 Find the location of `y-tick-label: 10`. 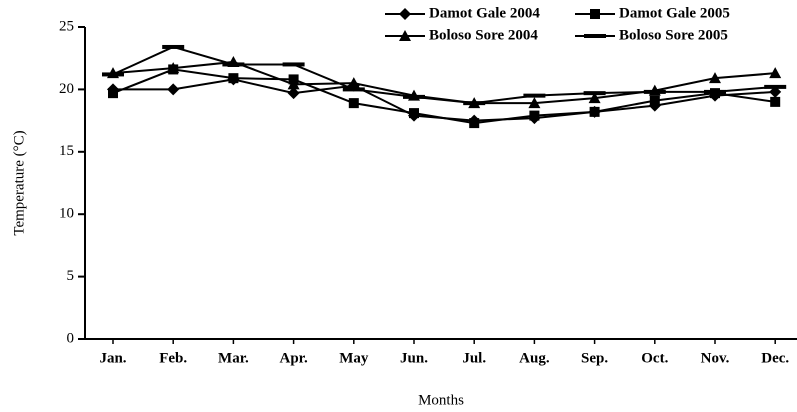

y-tick-label: 10 is located at coordinates (66, 214).